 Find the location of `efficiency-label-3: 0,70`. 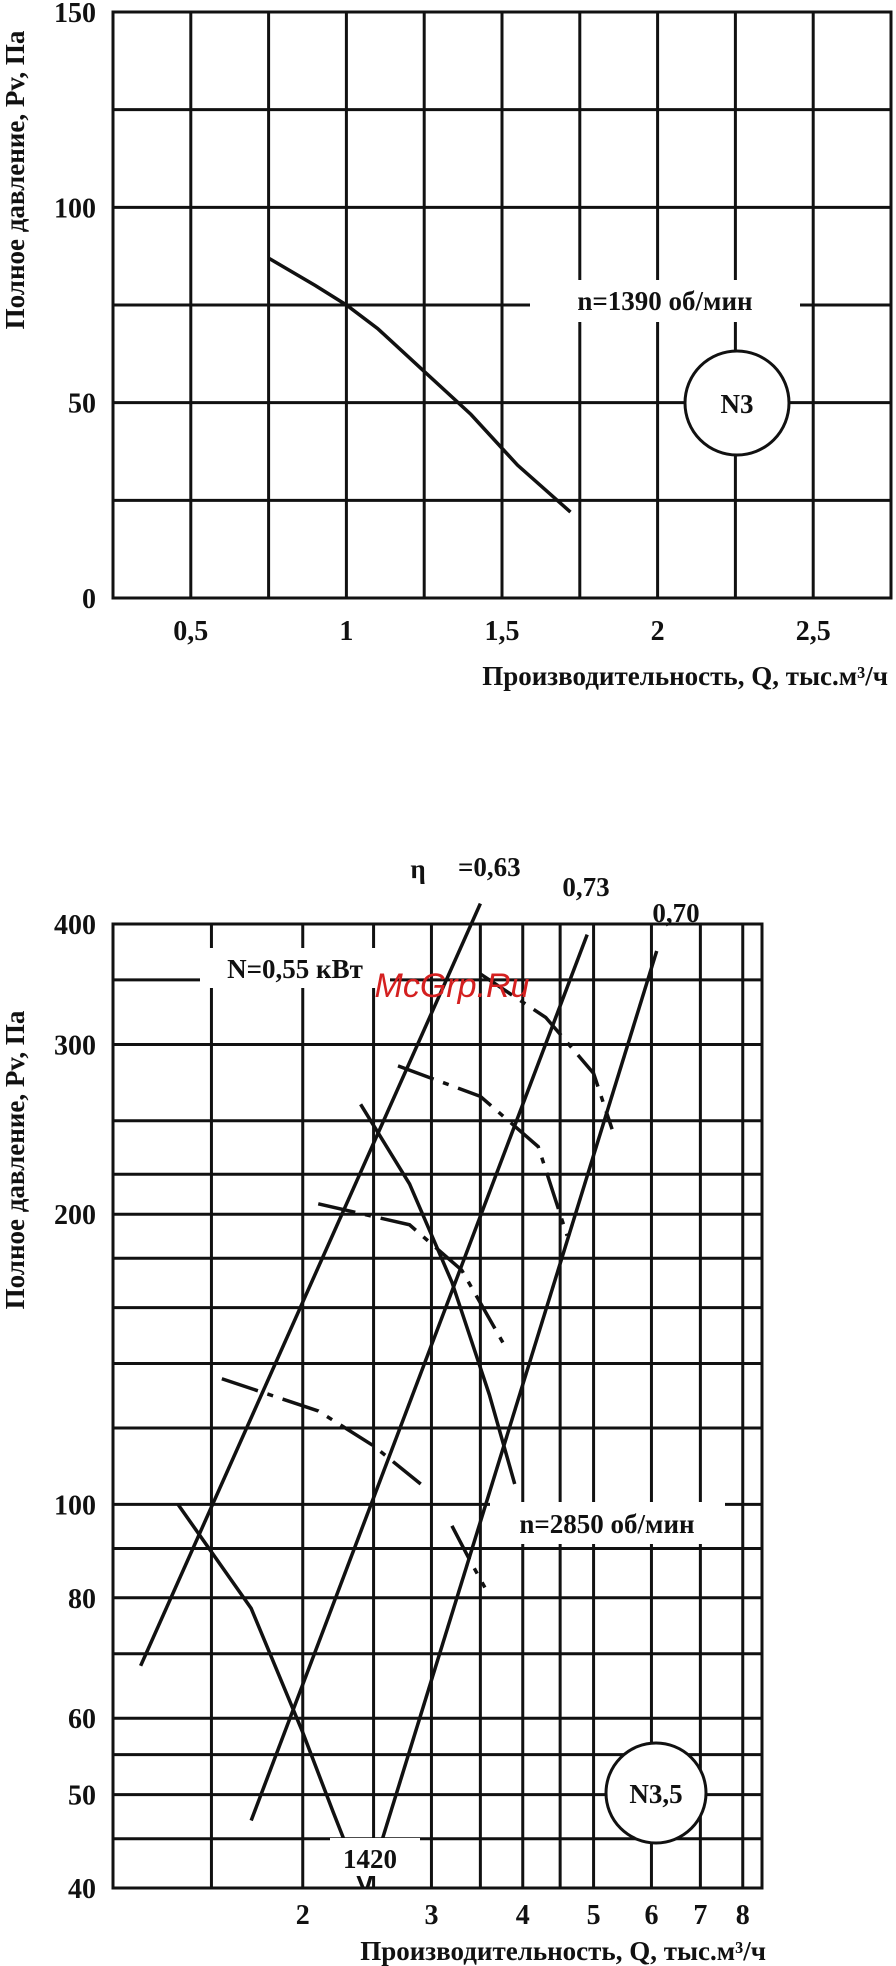

efficiency-label-3: 0,70 is located at coordinates (675, 913).